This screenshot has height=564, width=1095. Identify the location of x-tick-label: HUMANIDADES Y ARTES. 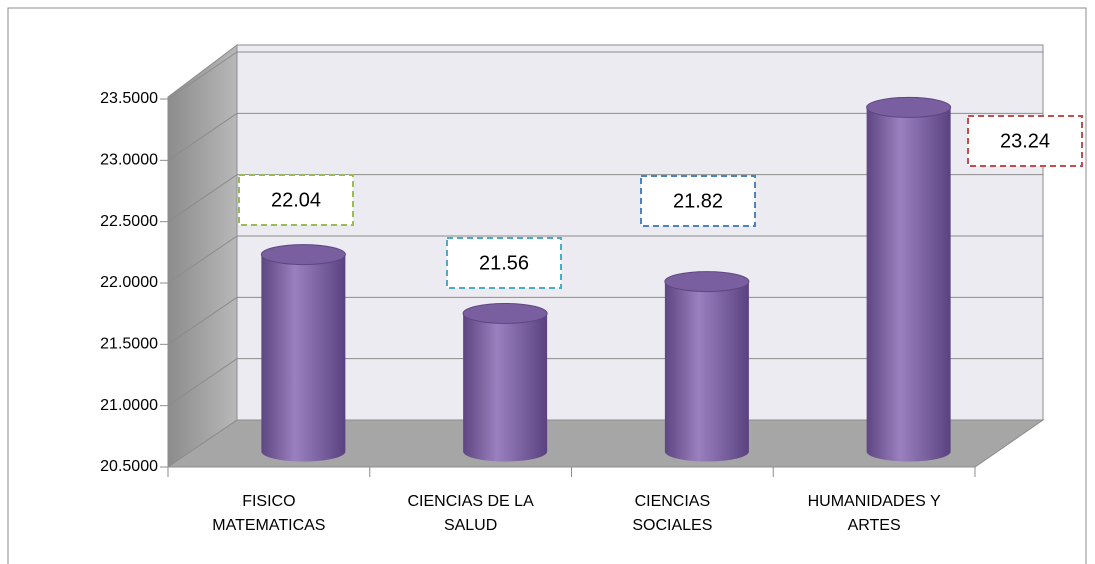
(874, 513).